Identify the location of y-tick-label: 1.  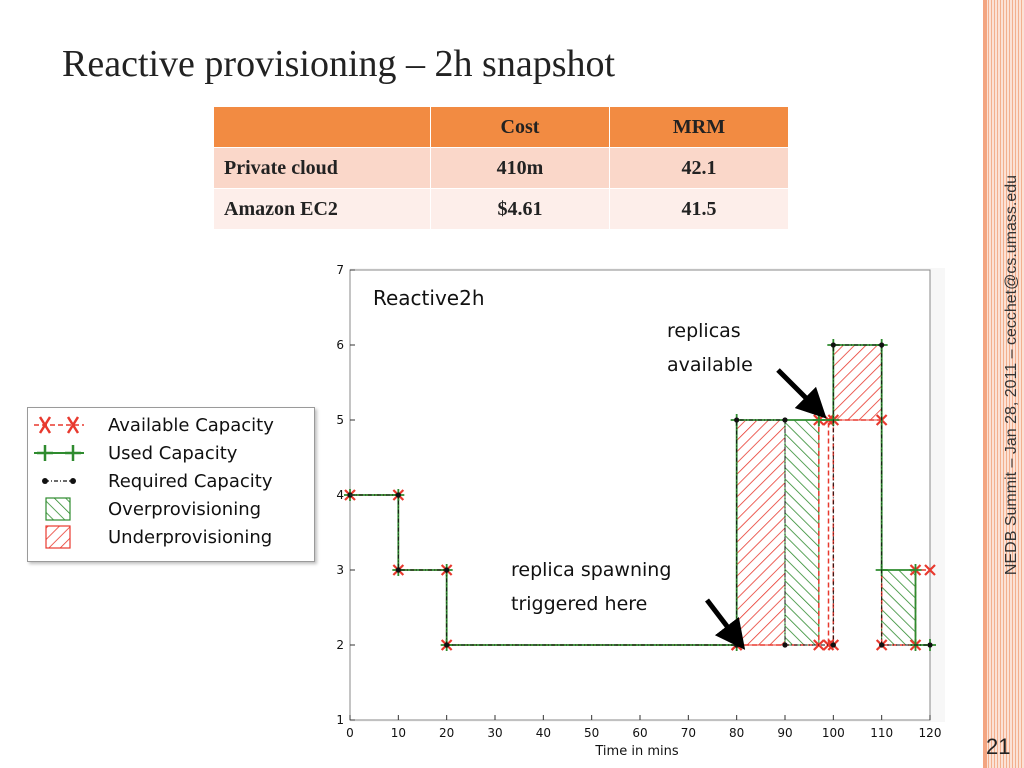
(340, 720).